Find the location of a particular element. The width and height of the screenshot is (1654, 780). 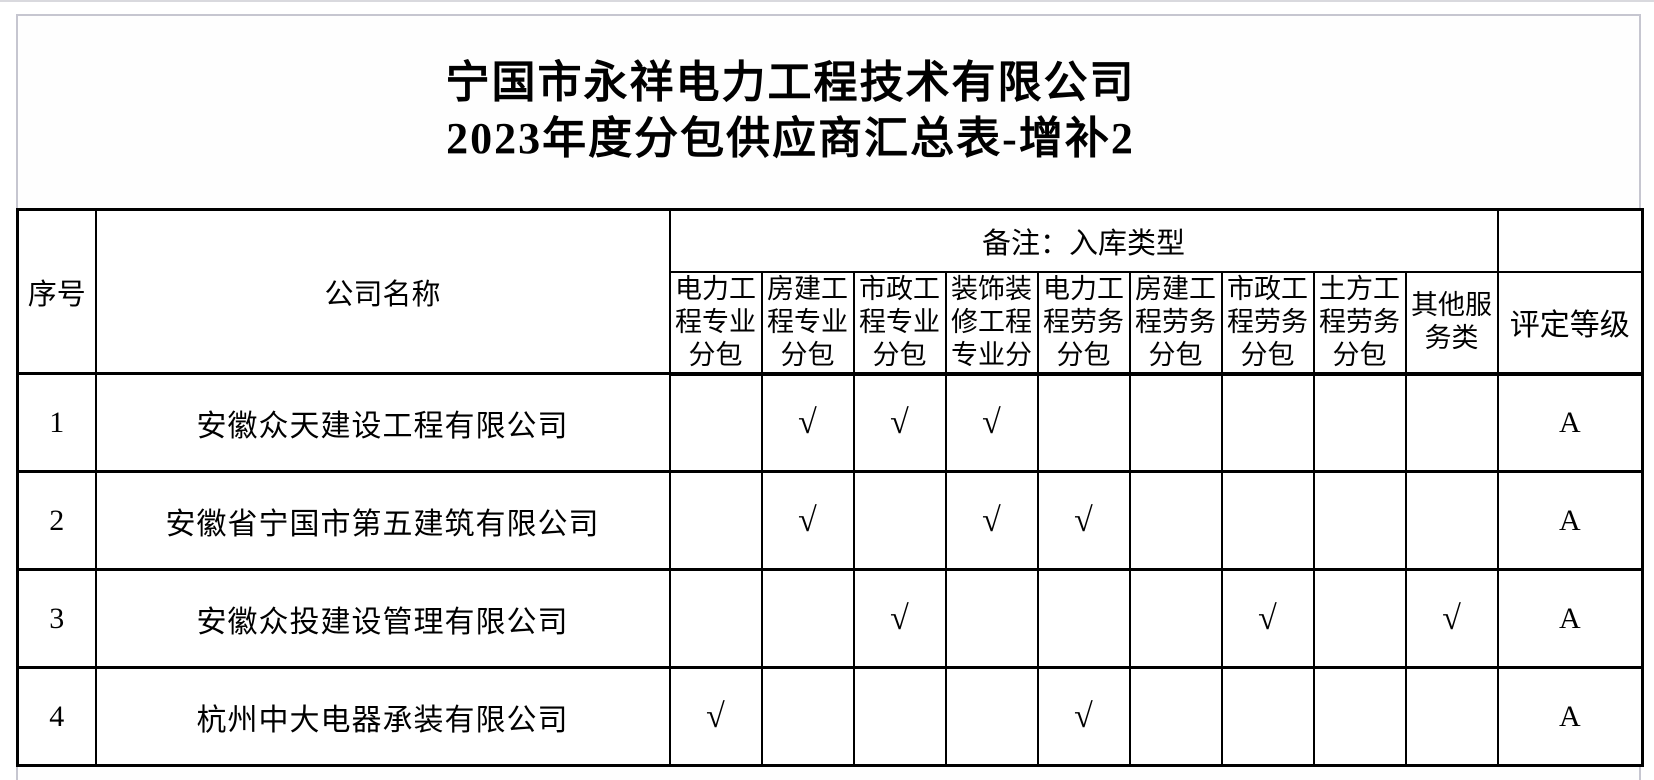

subcolumn-housing-professional: 房建工程专业分包 is located at coordinates (807, 323).